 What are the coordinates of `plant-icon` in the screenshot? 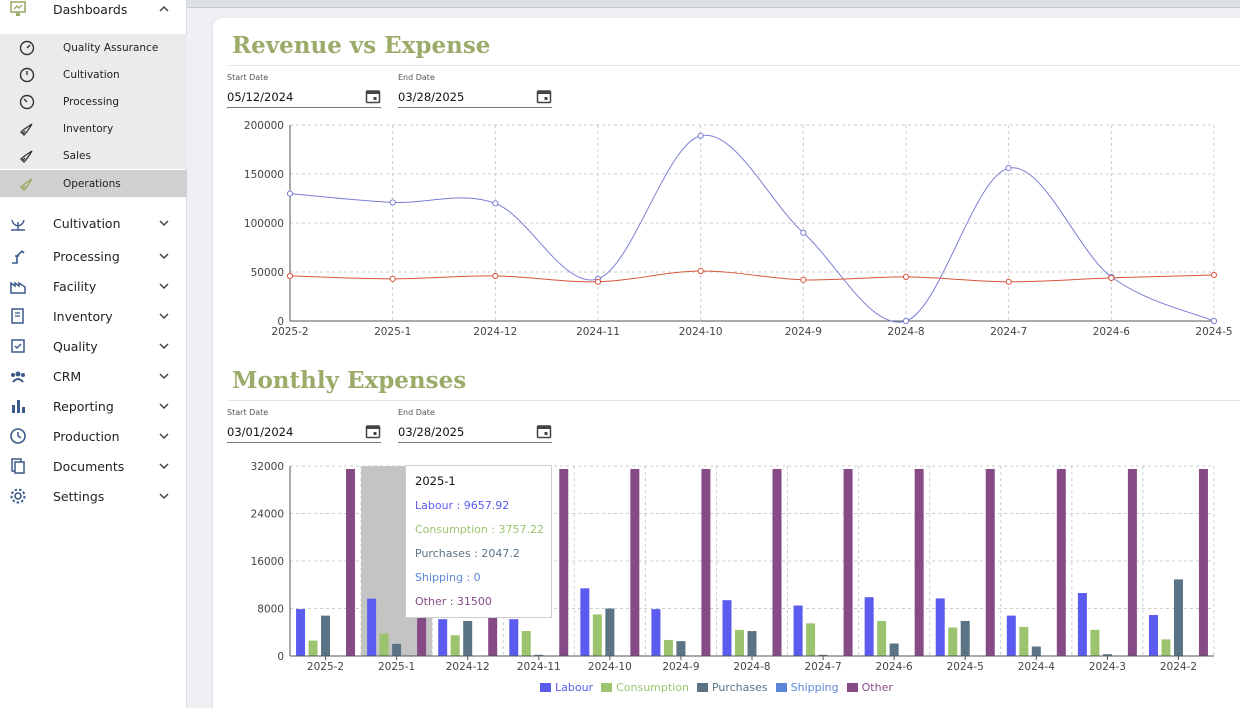 It's located at (18, 225).